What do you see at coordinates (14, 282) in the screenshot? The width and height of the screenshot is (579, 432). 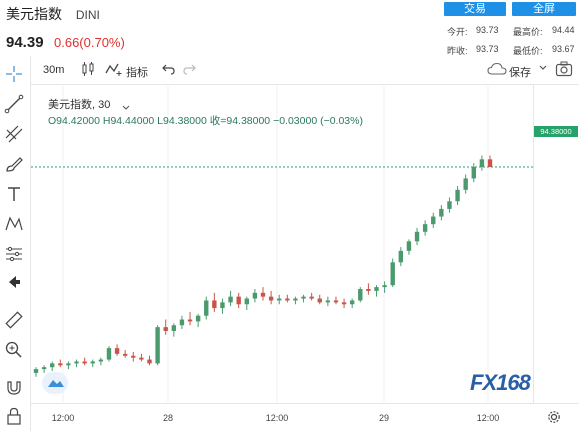 I see `back-arrow-icon` at bounding box center [14, 282].